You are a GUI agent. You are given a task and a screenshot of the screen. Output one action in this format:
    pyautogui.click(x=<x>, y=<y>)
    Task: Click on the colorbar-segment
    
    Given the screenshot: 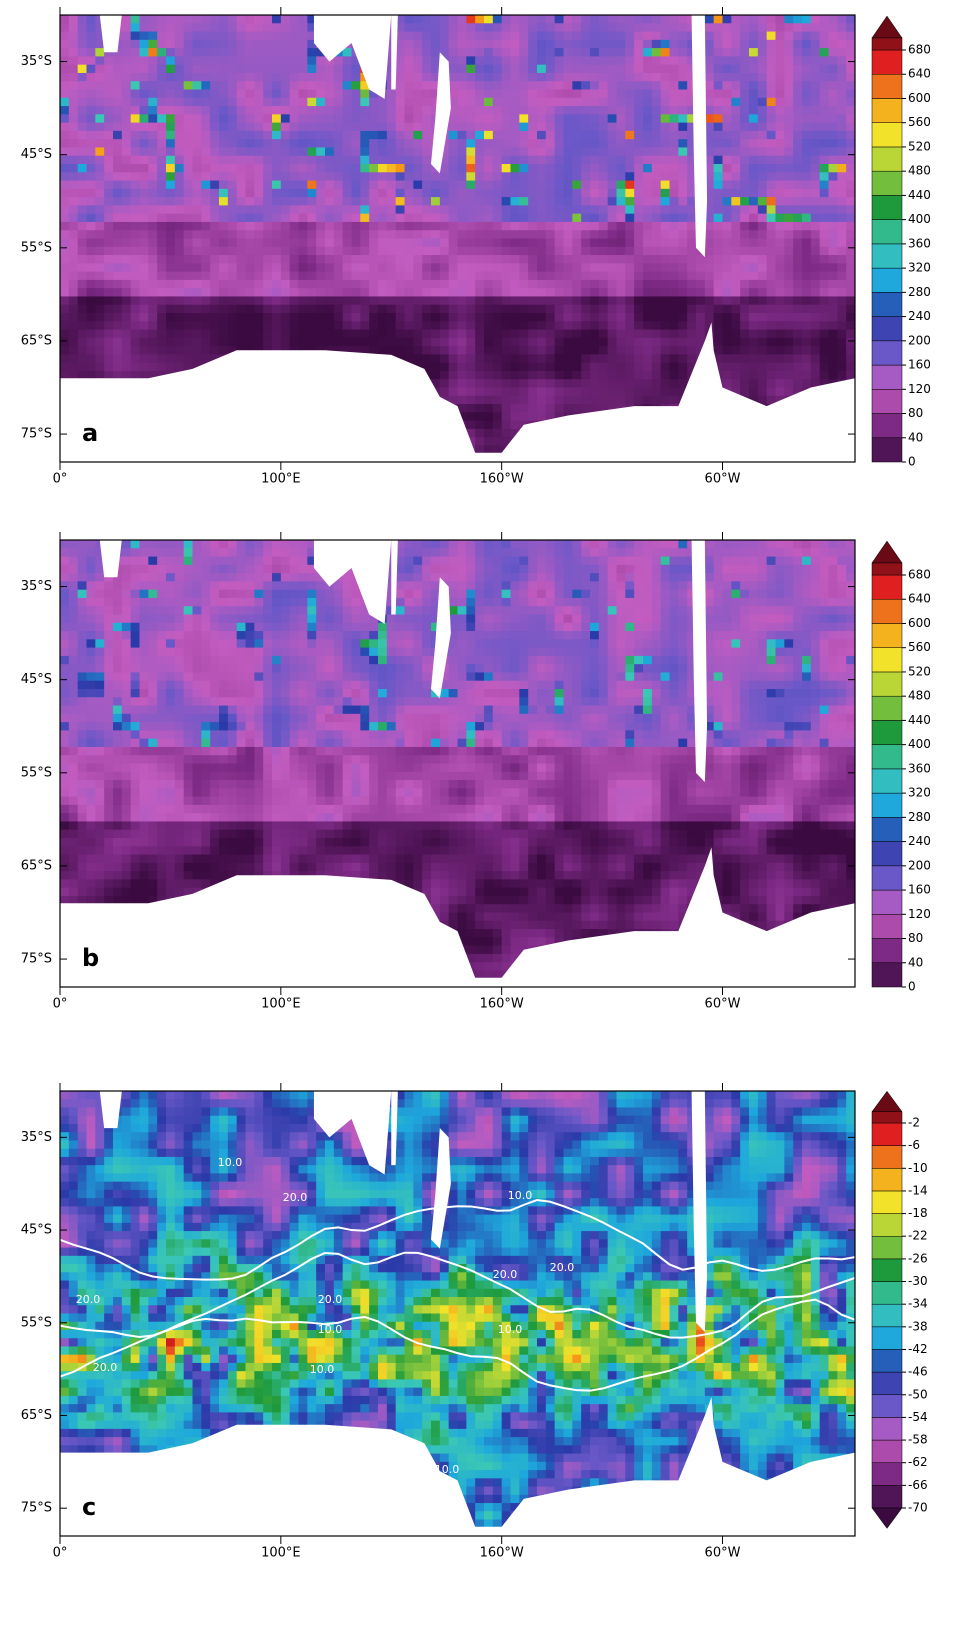 What is the action you would take?
    pyautogui.click(x=887, y=426)
    